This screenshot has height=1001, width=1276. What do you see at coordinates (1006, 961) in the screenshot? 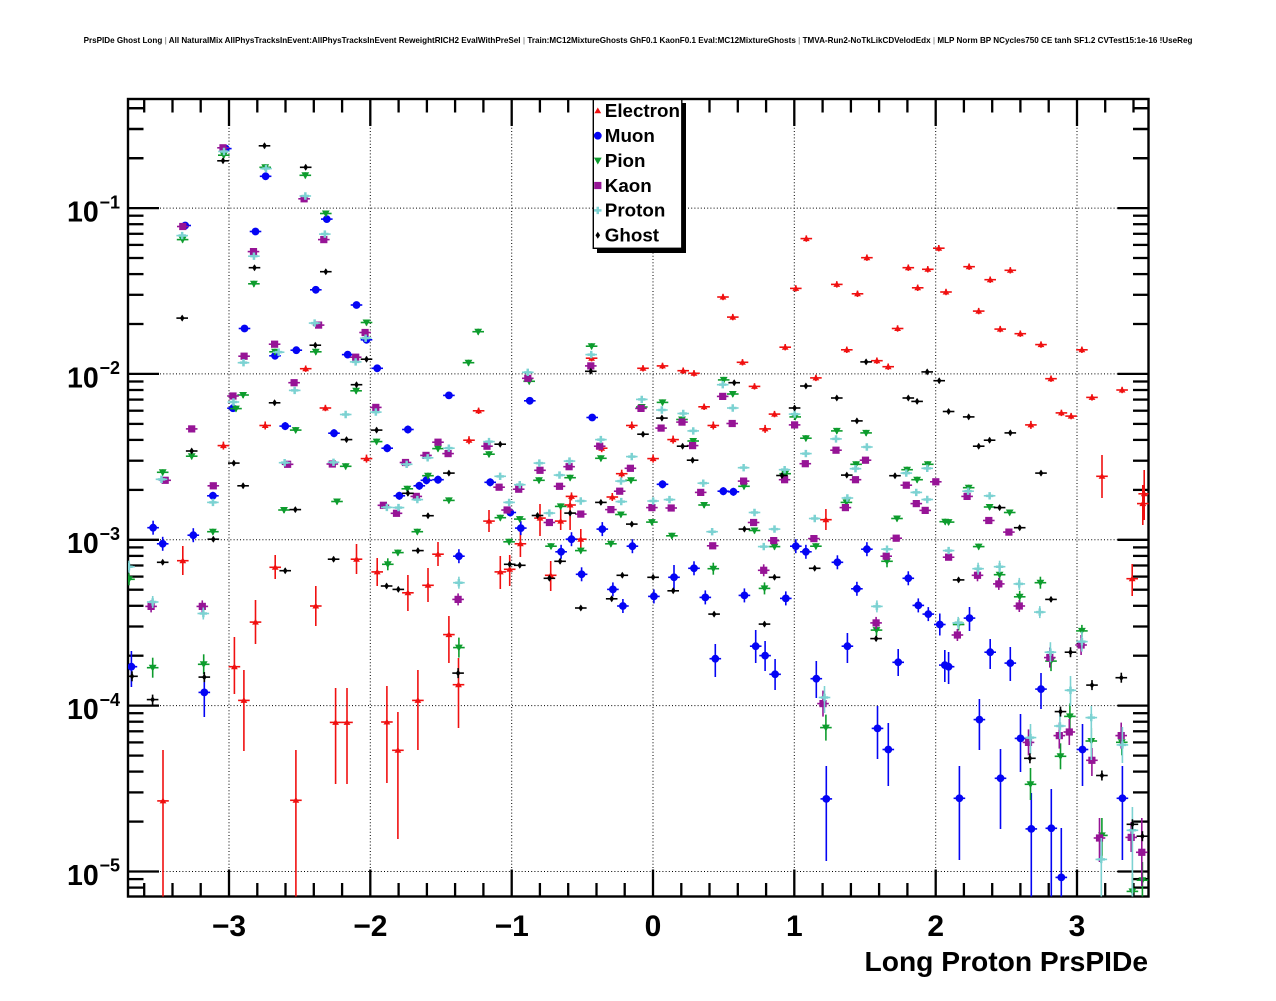
I see `svg-text: Long Proton PrsPIDe` at bounding box center [1006, 961].